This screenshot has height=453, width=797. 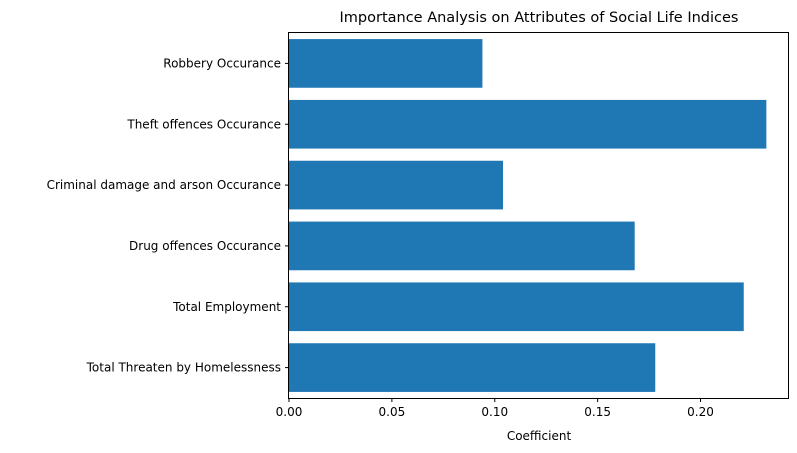 What do you see at coordinates (494, 412) in the screenshot?
I see `x-tick-label: 0.10` at bounding box center [494, 412].